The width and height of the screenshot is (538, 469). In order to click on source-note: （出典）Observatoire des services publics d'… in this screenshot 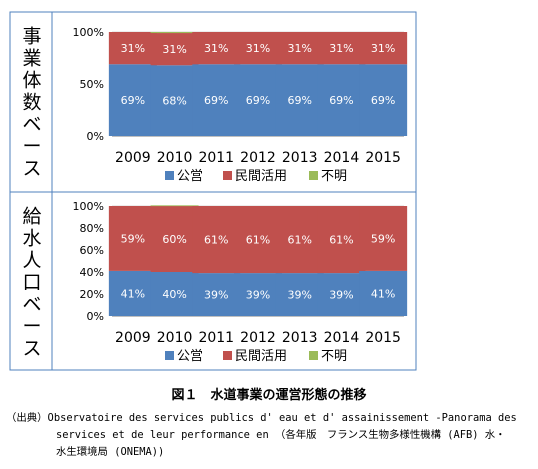, I will do `click(269, 435)`.